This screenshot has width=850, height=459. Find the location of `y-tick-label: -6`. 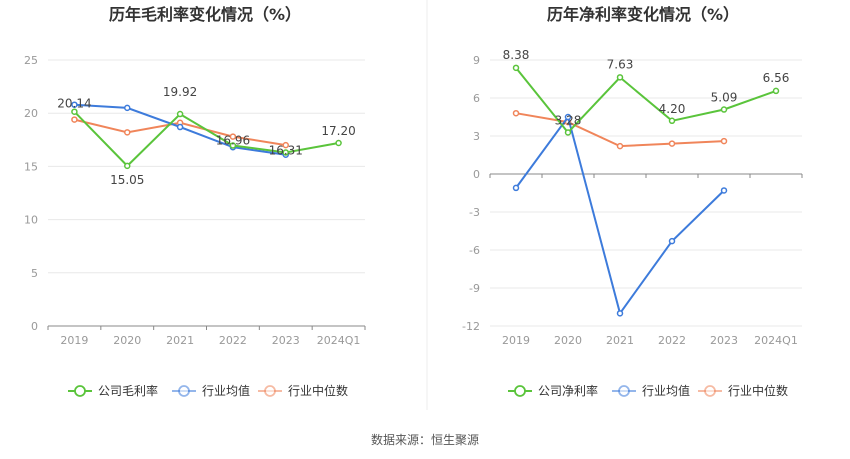

y-tick-label: -6 is located at coordinates (474, 250).